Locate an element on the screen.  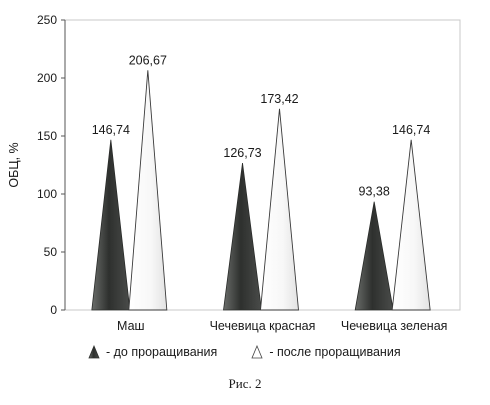
figure-caption: Рис. 2 is located at coordinates (245, 383).